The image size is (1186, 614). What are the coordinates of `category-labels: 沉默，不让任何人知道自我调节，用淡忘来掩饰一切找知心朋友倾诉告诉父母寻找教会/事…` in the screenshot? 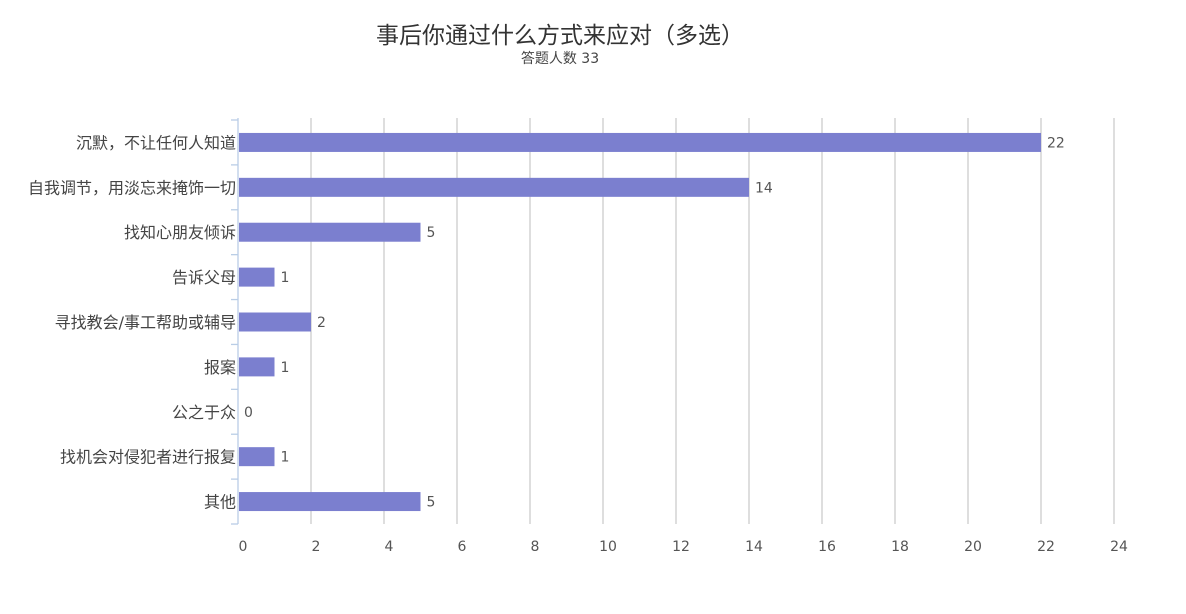 It's located at (132, 322).